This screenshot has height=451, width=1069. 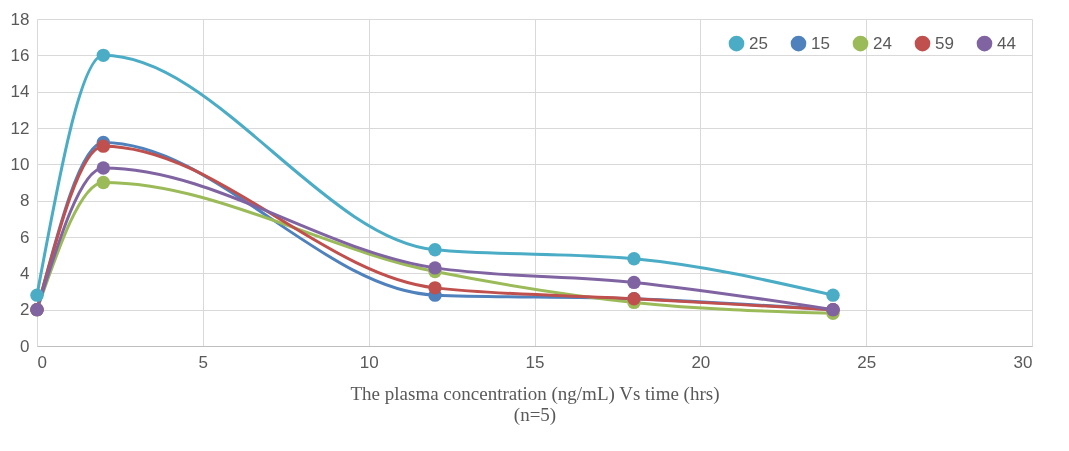 What do you see at coordinates (25, 346) in the screenshot?
I see `y-tick-label: 0` at bounding box center [25, 346].